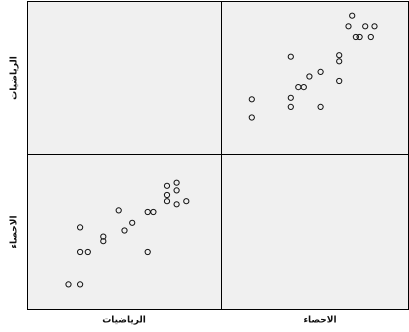  Describe the element at coordinates (15, 231) in the screenshot. I see `row-label-bottom: الاحصاء` at that location.